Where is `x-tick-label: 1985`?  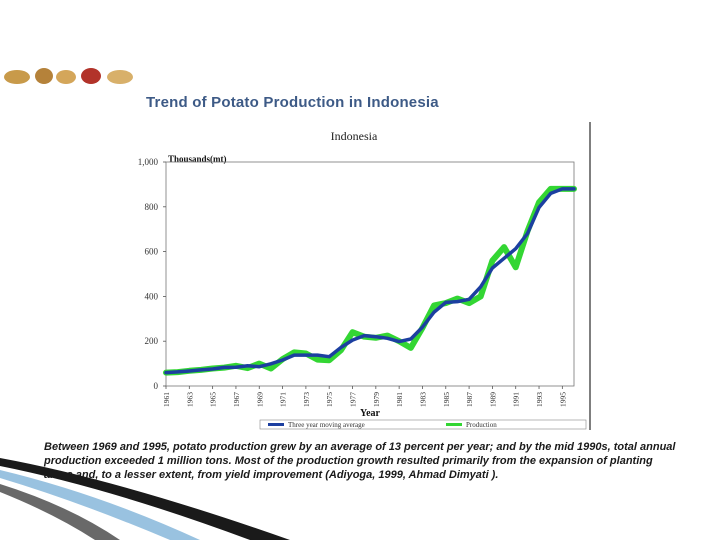
x-tick-label: 1985 is located at coordinates (446, 399).